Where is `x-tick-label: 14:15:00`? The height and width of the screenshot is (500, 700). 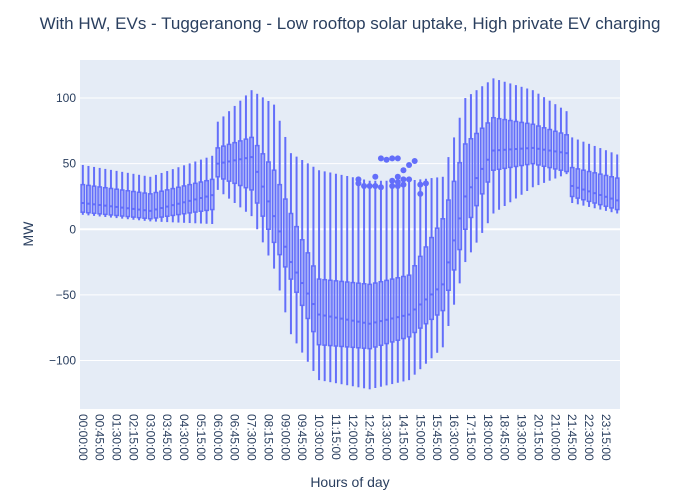 x-tick-label: 14:15:00 is located at coordinates (403, 437).